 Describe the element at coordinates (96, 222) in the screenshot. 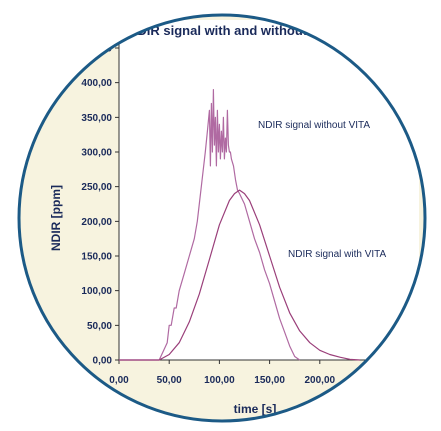

I see `y-tick-label: 200,00` at that location.